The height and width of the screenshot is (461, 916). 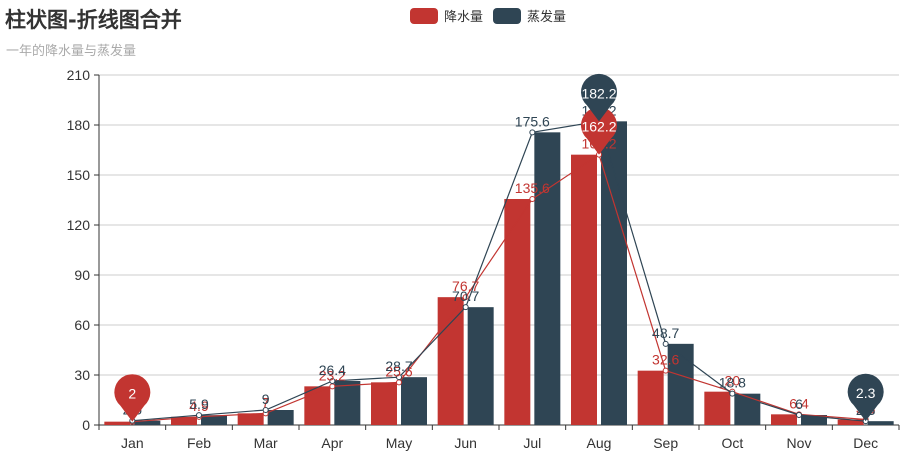 I want to click on chart-subtitle: 一年的降水量与蒸发量, so click(x=71, y=51).